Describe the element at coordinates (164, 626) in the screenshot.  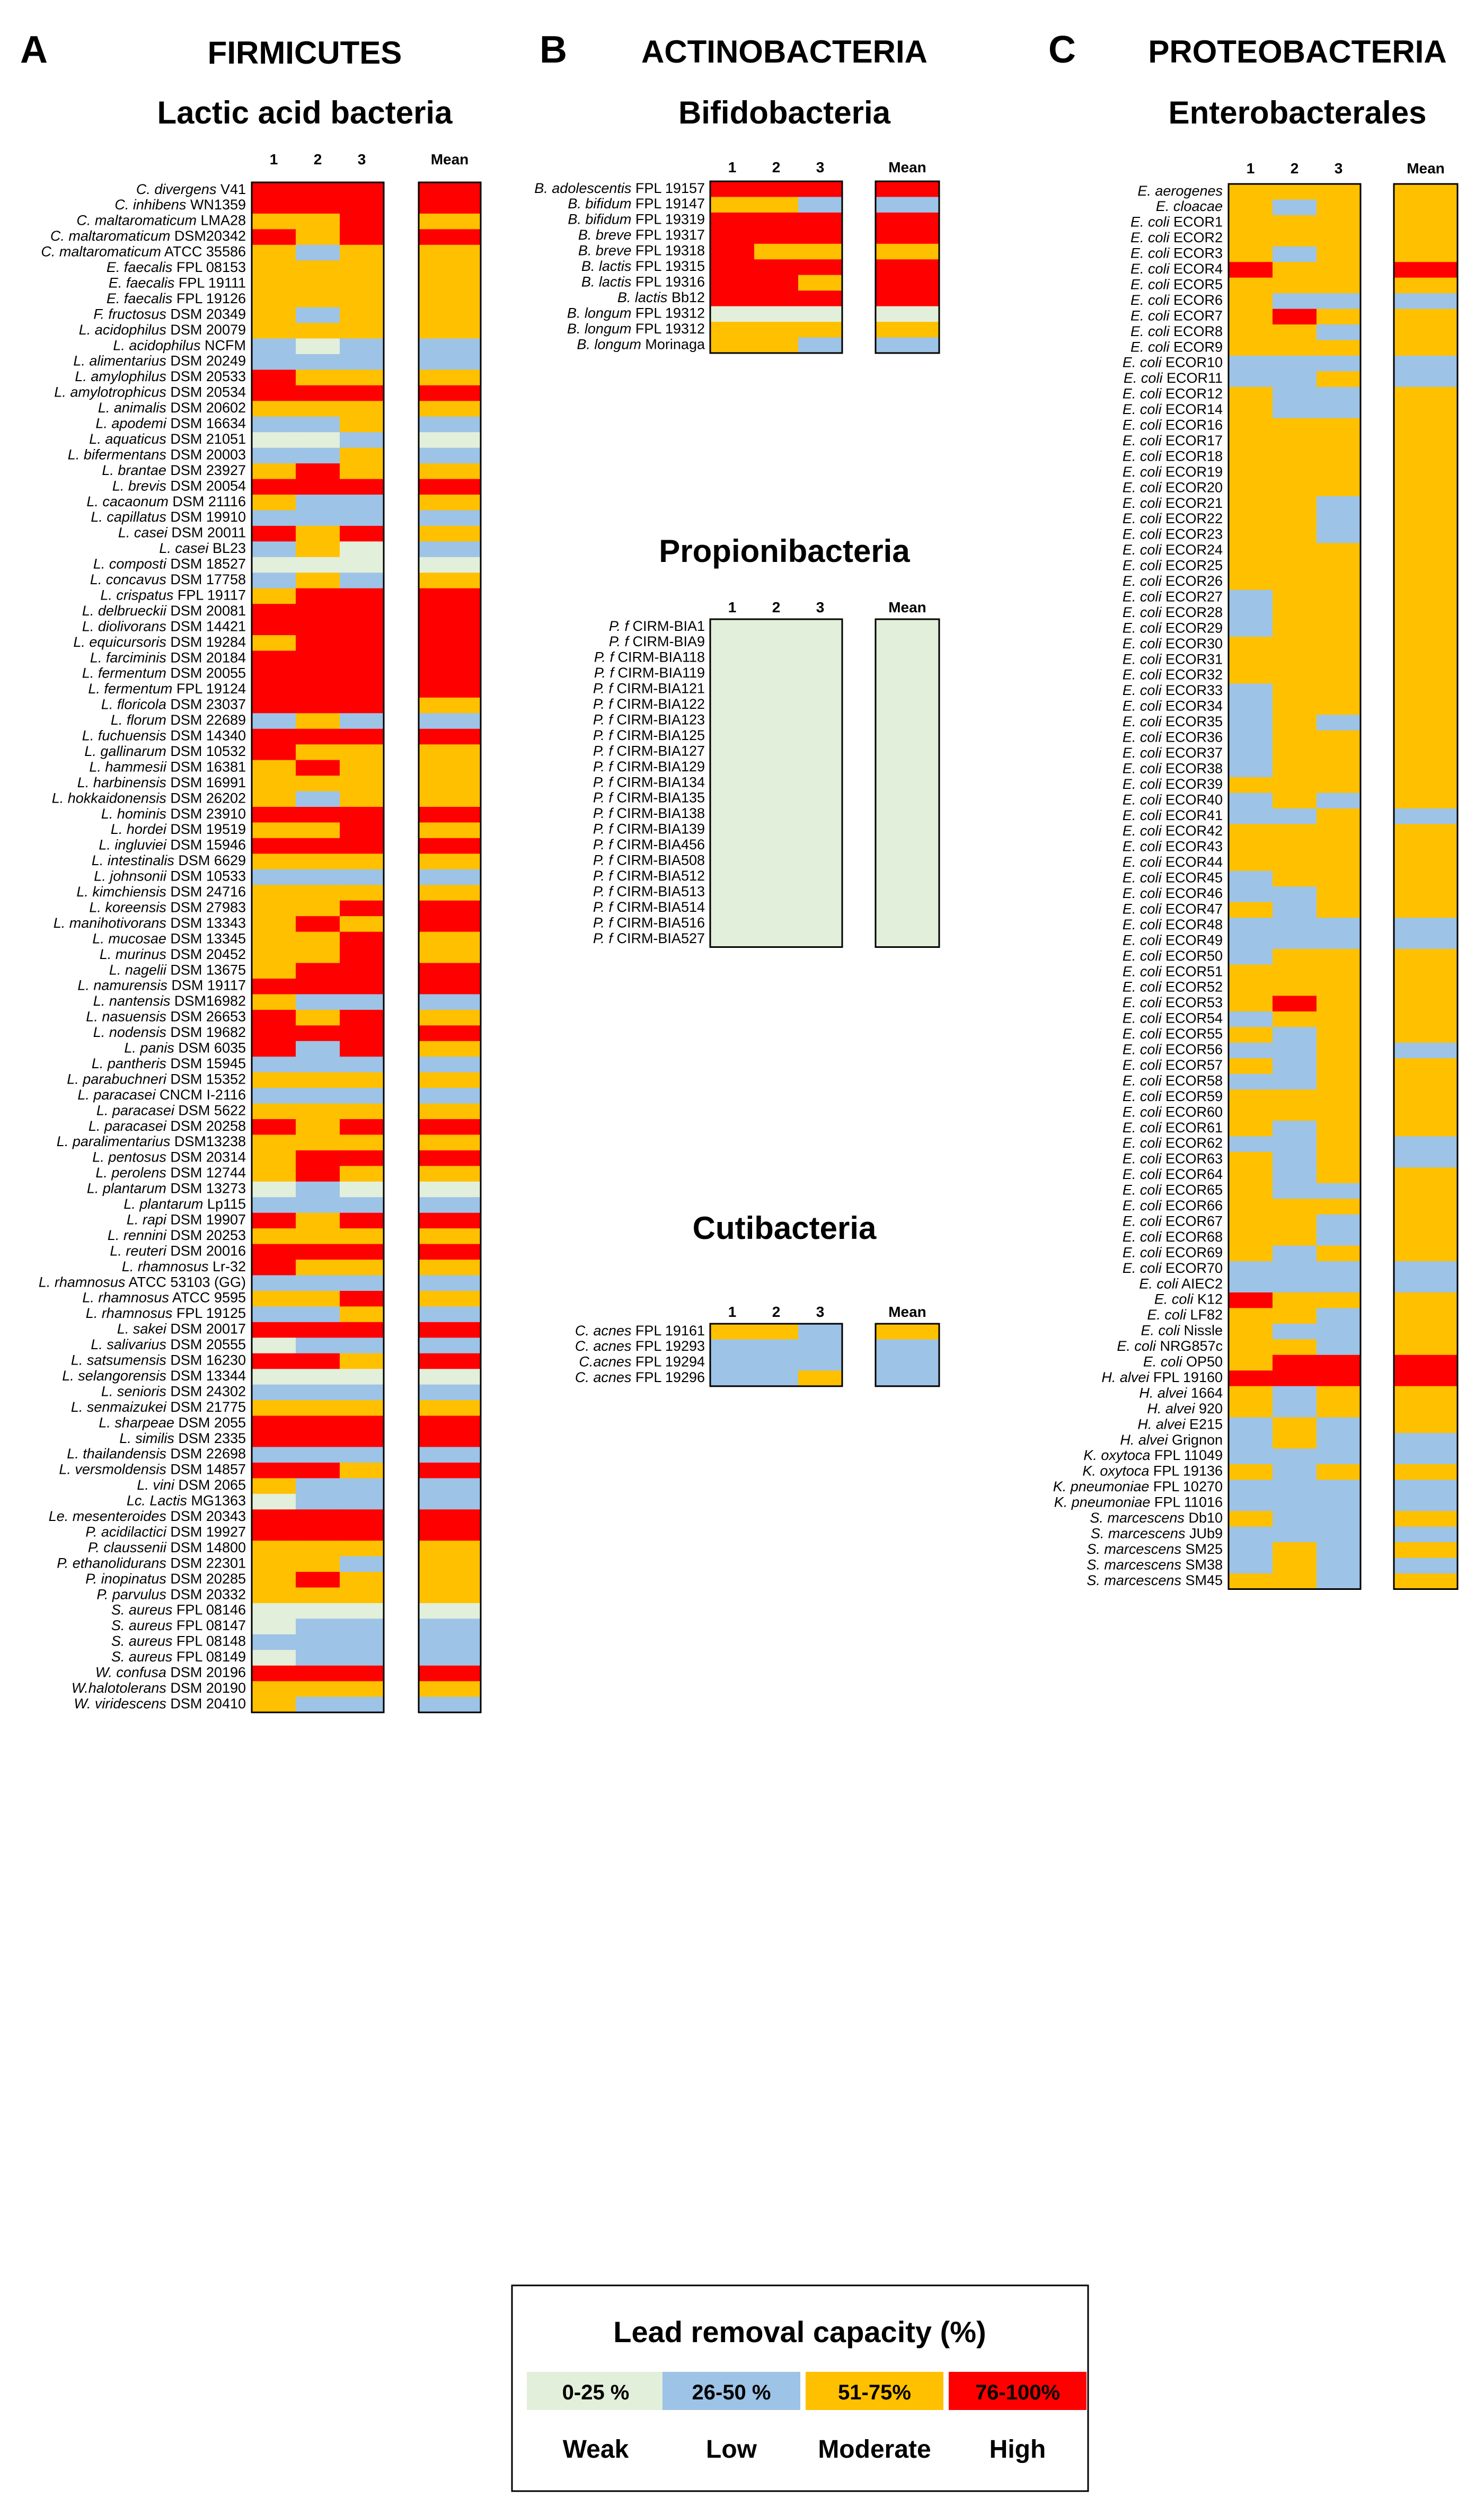
I see `strain-label: L. diolivorans DSM 14421` at that location.